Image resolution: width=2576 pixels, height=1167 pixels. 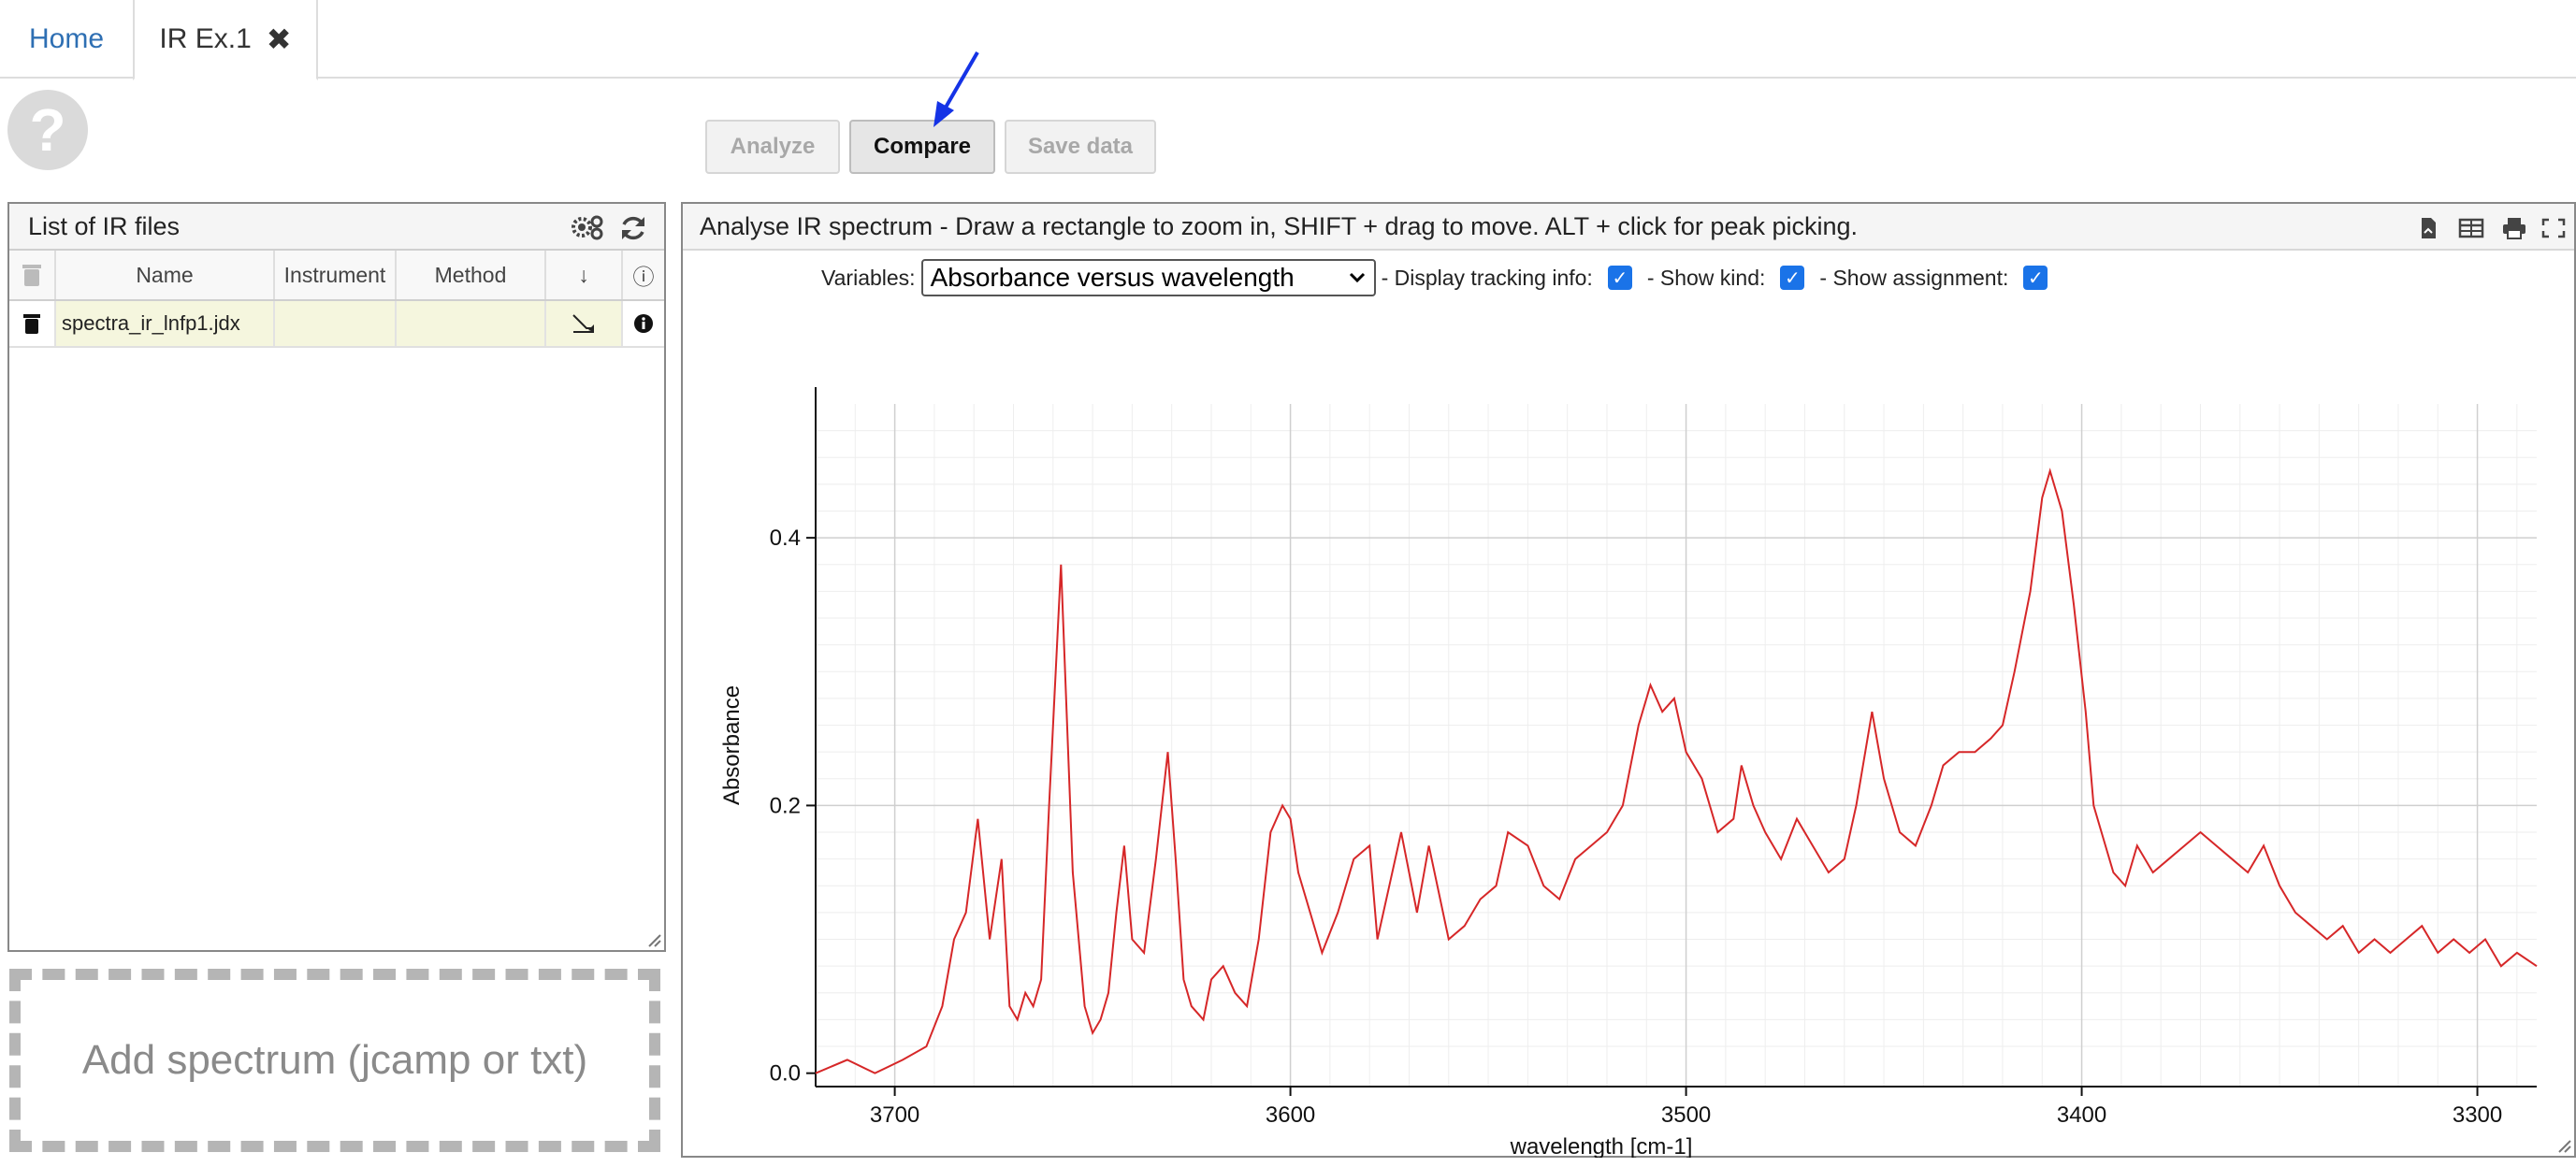 What do you see at coordinates (732, 745) in the screenshot?
I see `y-axis-label: Absorbance` at bounding box center [732, 745].